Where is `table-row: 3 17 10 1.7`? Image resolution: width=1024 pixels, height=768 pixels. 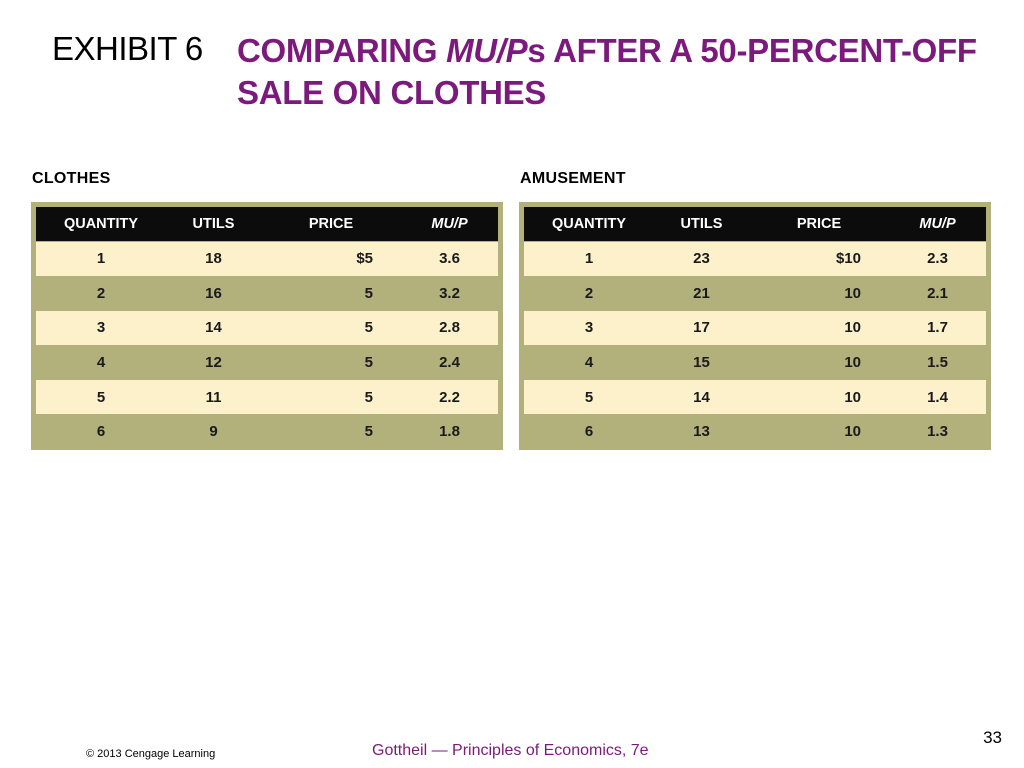 table-row: 3 17 10 1.7 is located at coordinates (755, 328).